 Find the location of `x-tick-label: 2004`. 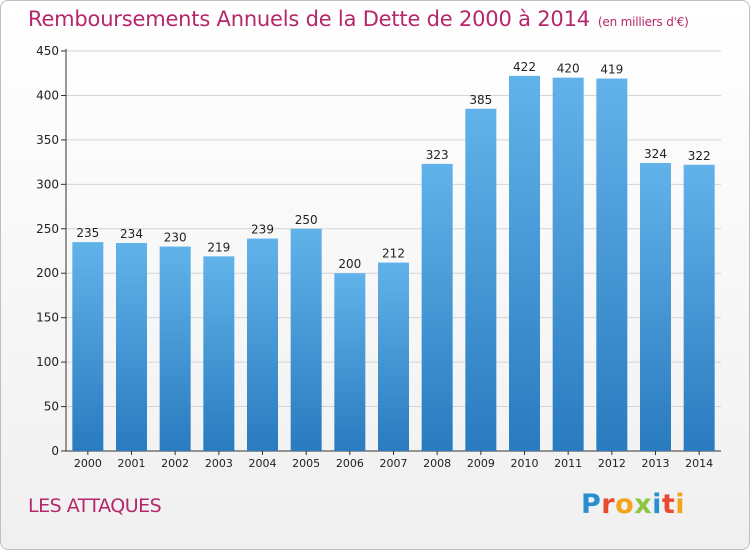

x-tick-label: 2004 is located at coordinates (263, 463).